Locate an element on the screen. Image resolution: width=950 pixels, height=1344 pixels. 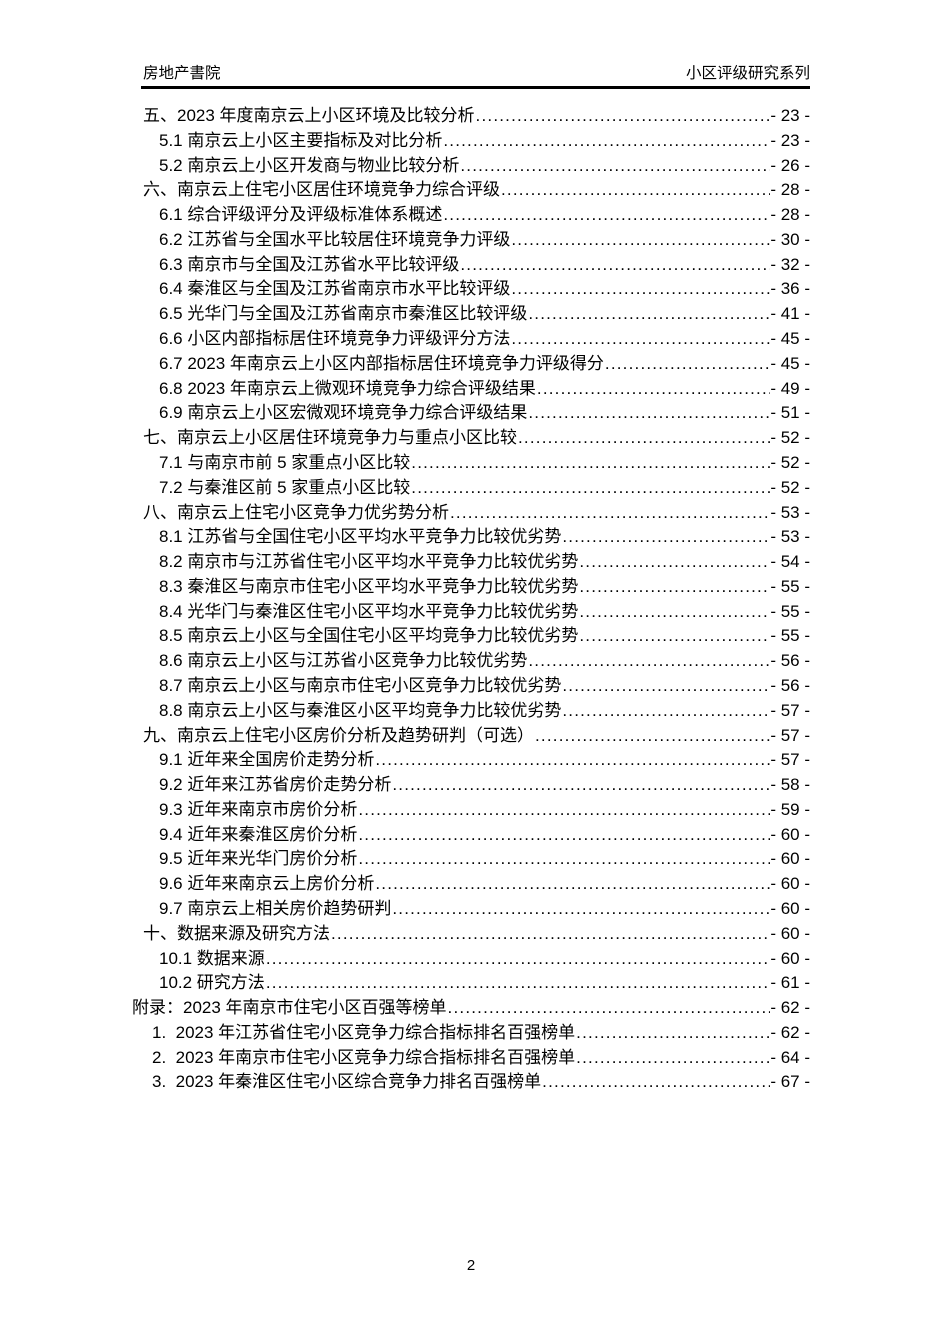
toc-entry: 8.6 南京云上小区与江苏省小区竞争力比较优劣势 - 56 - is located at coordinates (471, 661).